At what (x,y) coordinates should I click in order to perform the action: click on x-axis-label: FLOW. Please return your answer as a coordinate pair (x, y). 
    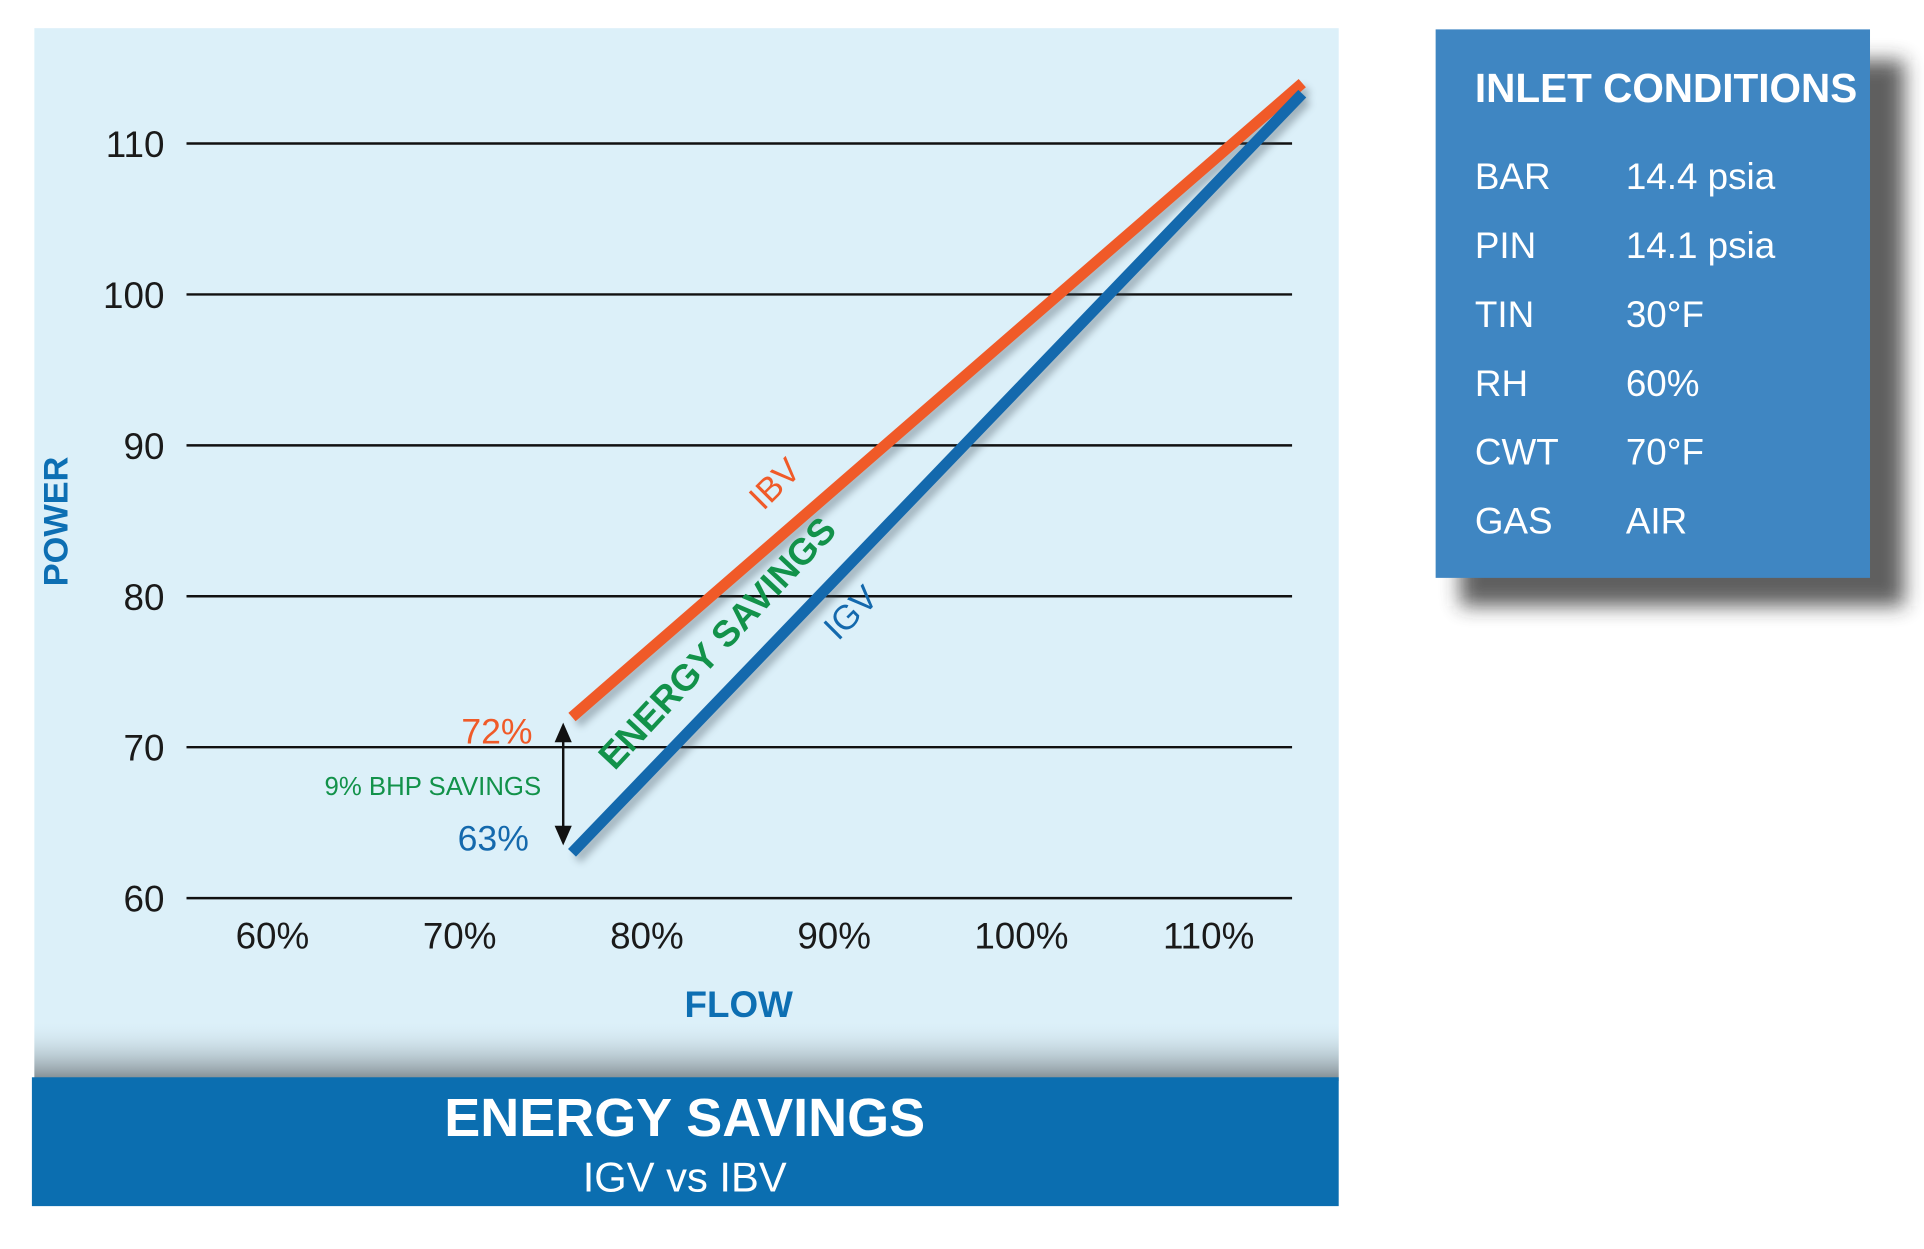
    Looking at the image, I should click on (739, 1004).